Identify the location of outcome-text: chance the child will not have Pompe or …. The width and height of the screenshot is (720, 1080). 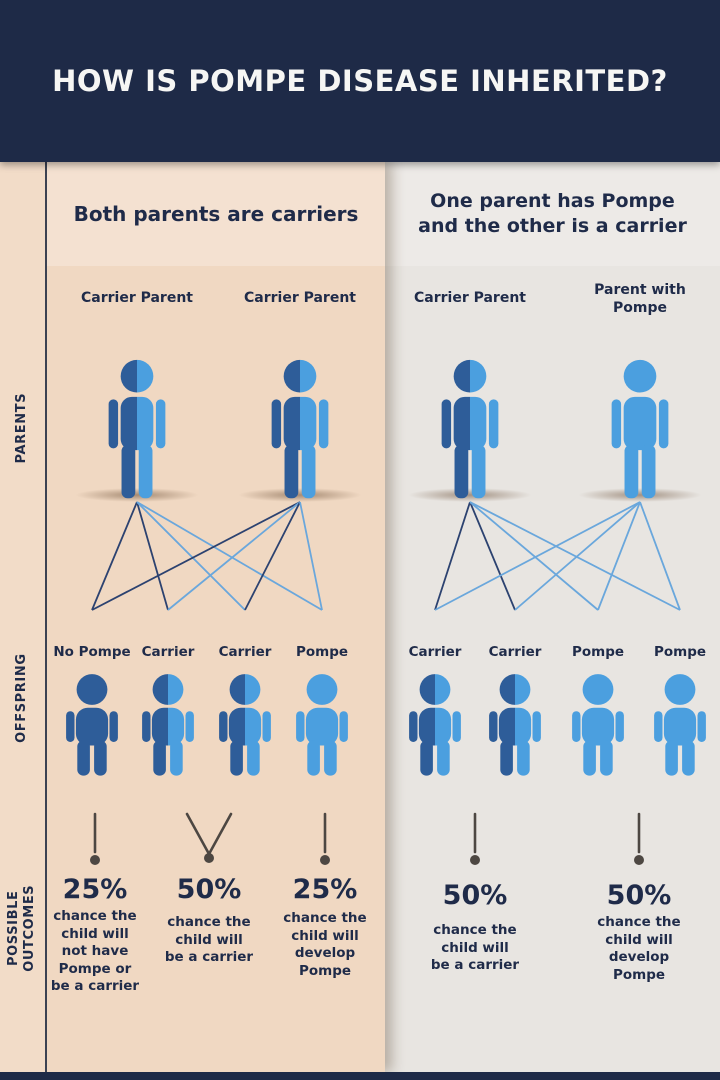
(95, 951).